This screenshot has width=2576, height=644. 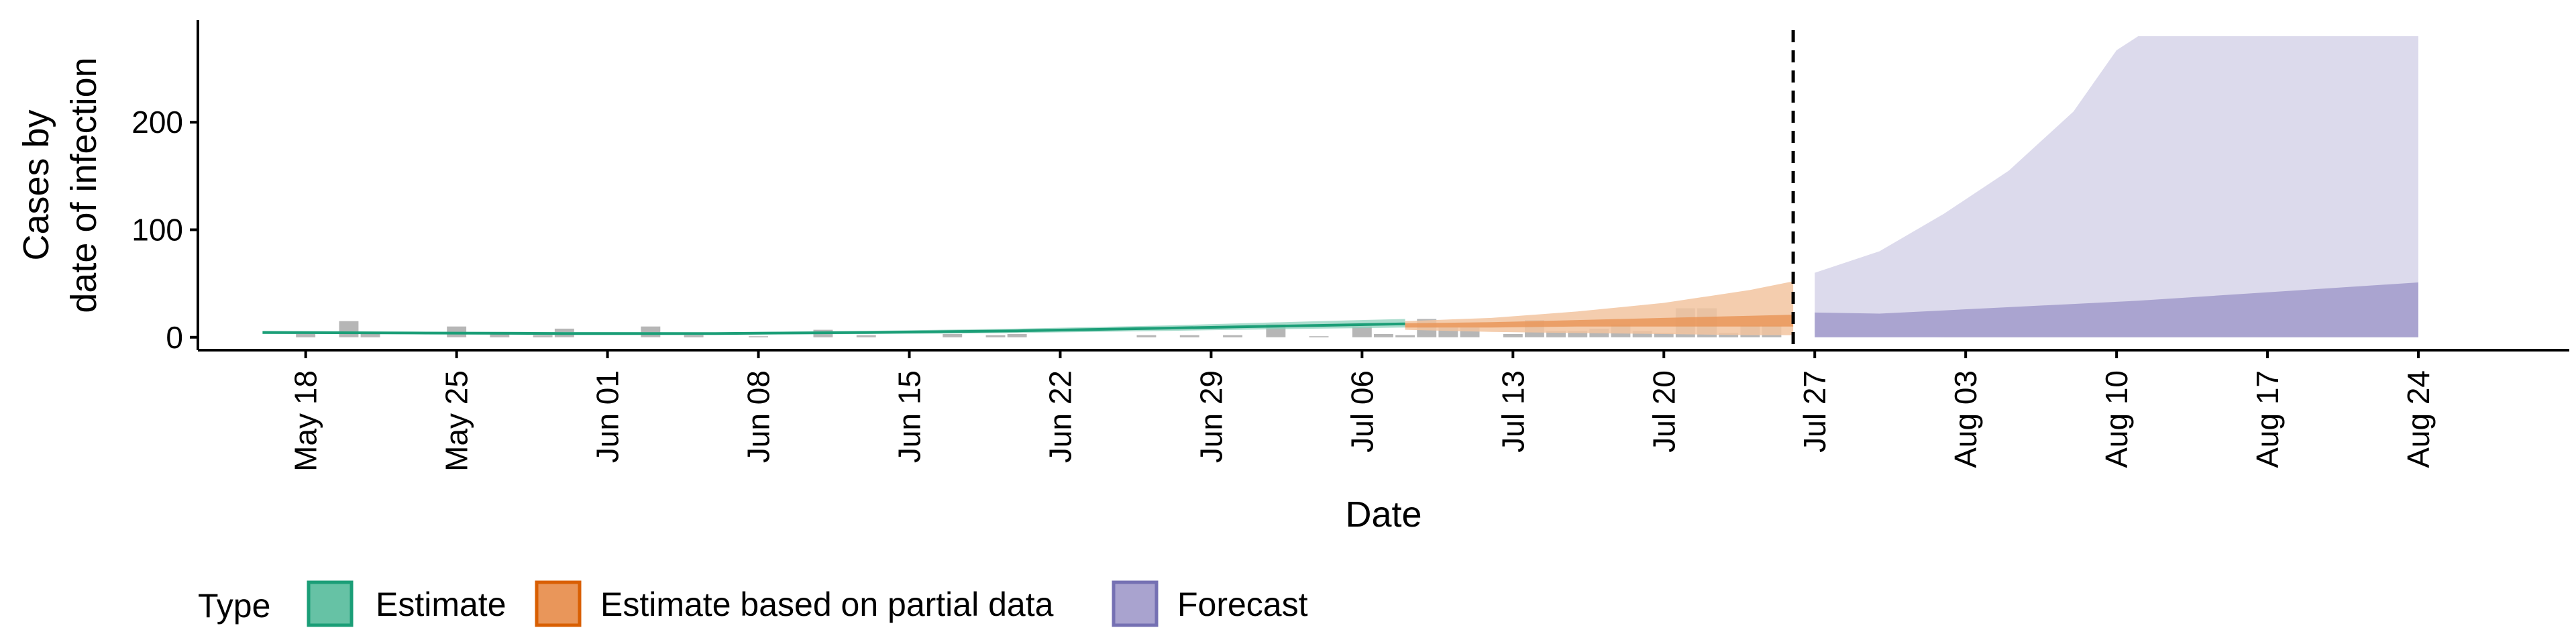 I want to click on x-tick-label: Jul 27, so click(x=1814, y=411).